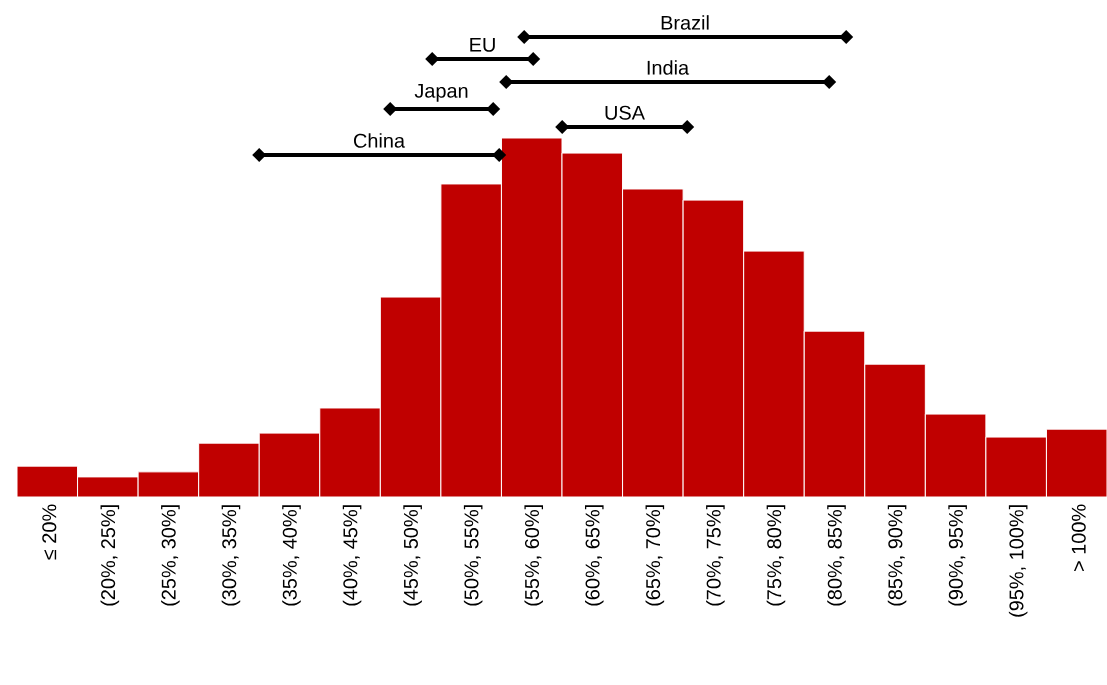 The image size is (1107, 685). What do you see at coordinates (49, 532) in the screenshot?
I see `x-tick-label: ≤ 20%` at bounding box center [49, 532].